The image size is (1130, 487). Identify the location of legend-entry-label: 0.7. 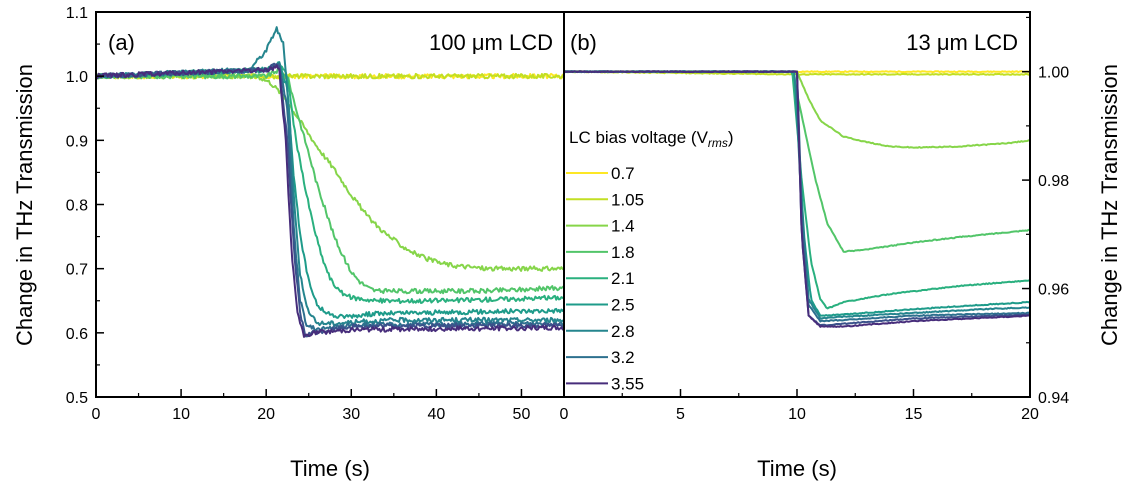
(623, 173).